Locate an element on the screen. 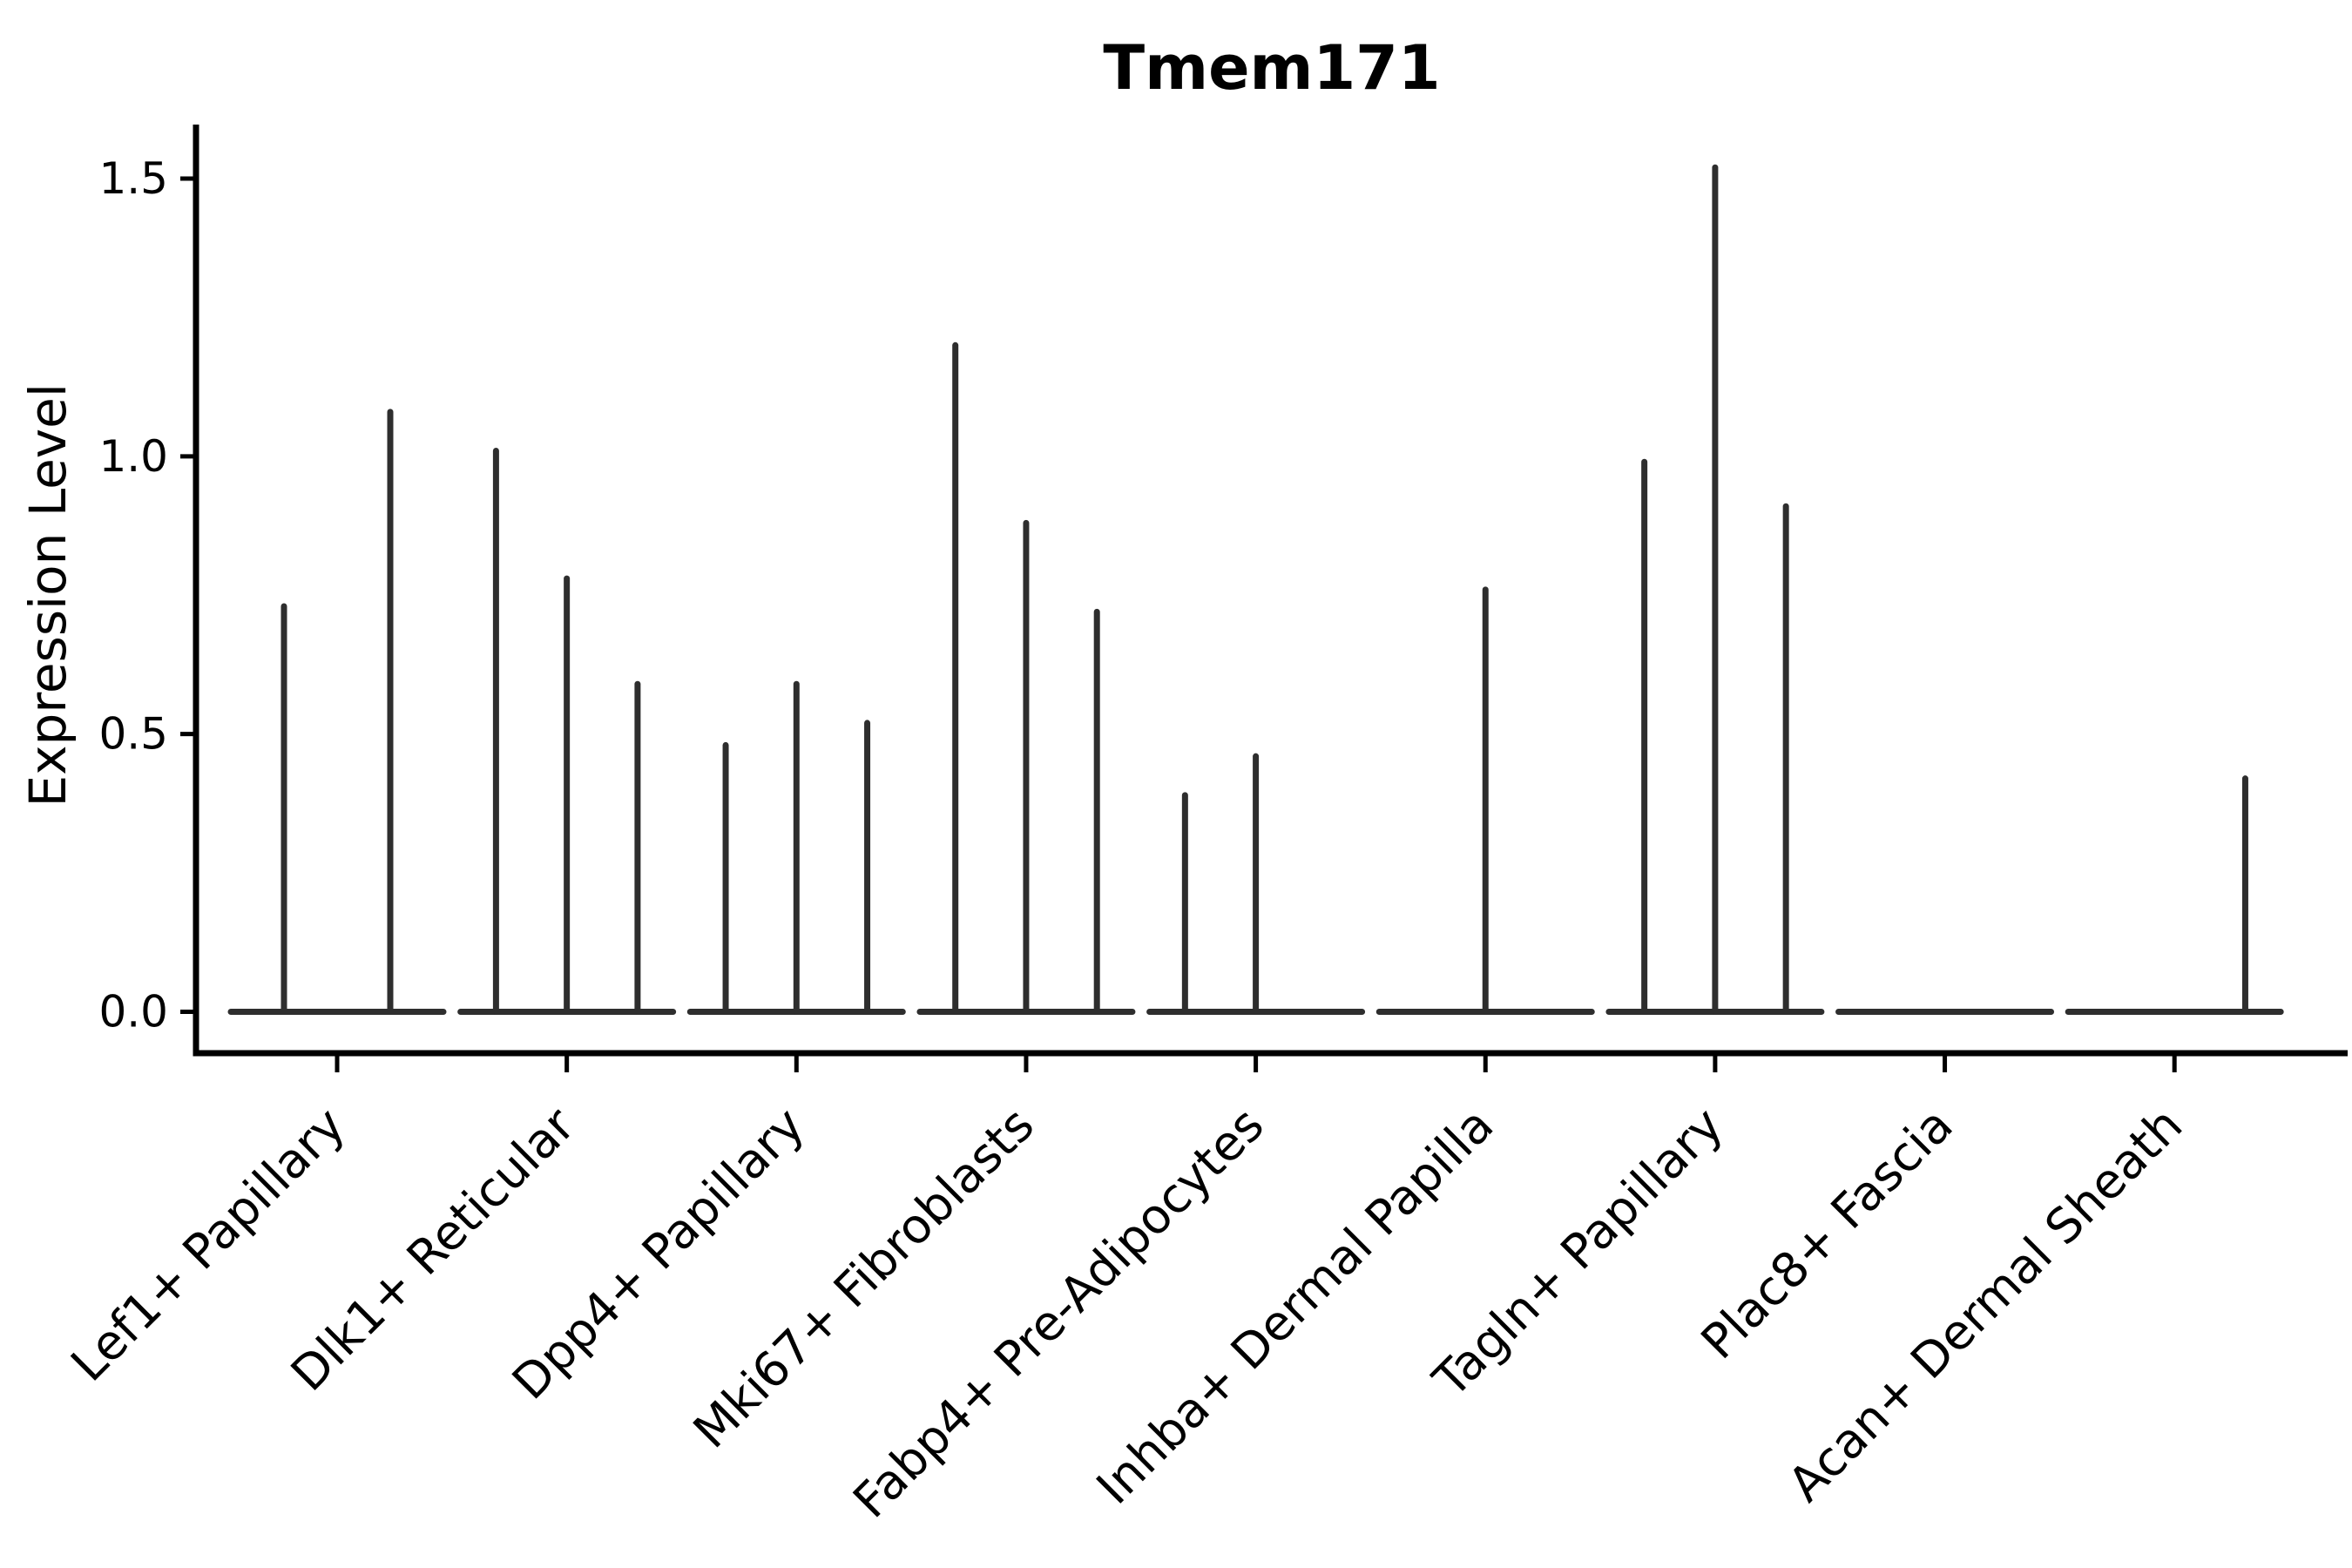 This screenshot has width=2352, height=1568. y-axis-title: Expression Level is located at coordinates (48, 595).